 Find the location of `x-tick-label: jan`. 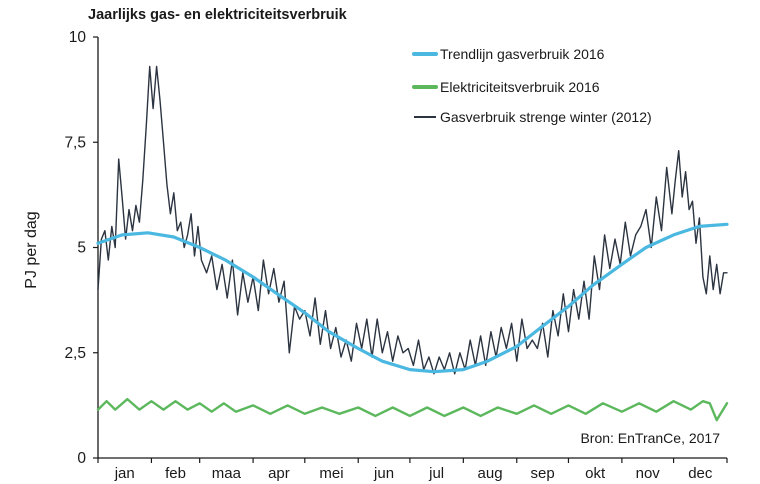

x-tick-label: jan is located at coordinates (124, 473).